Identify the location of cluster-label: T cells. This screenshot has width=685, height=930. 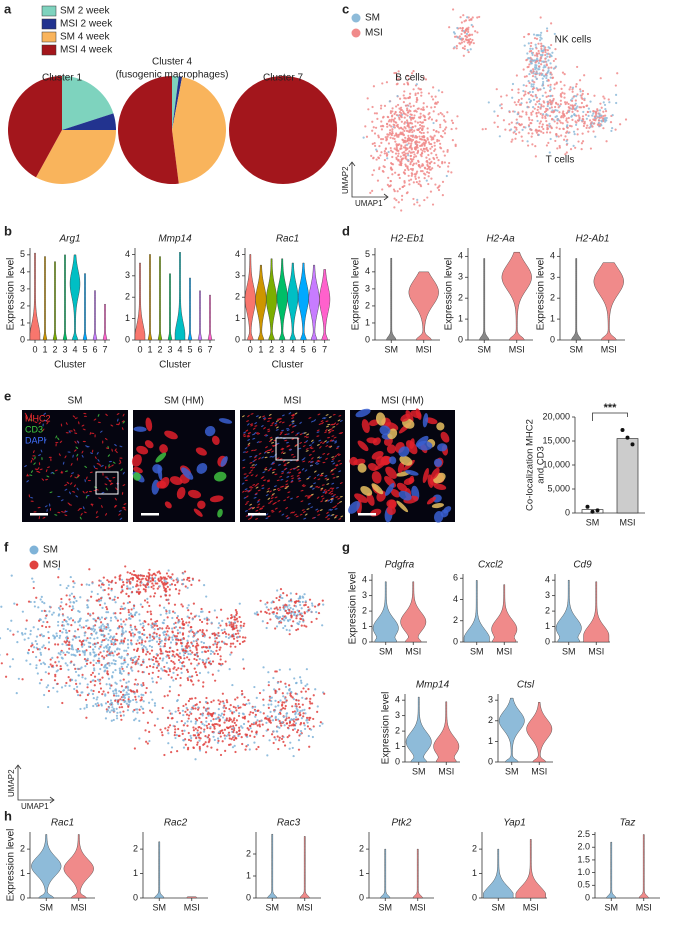
(560, 160).